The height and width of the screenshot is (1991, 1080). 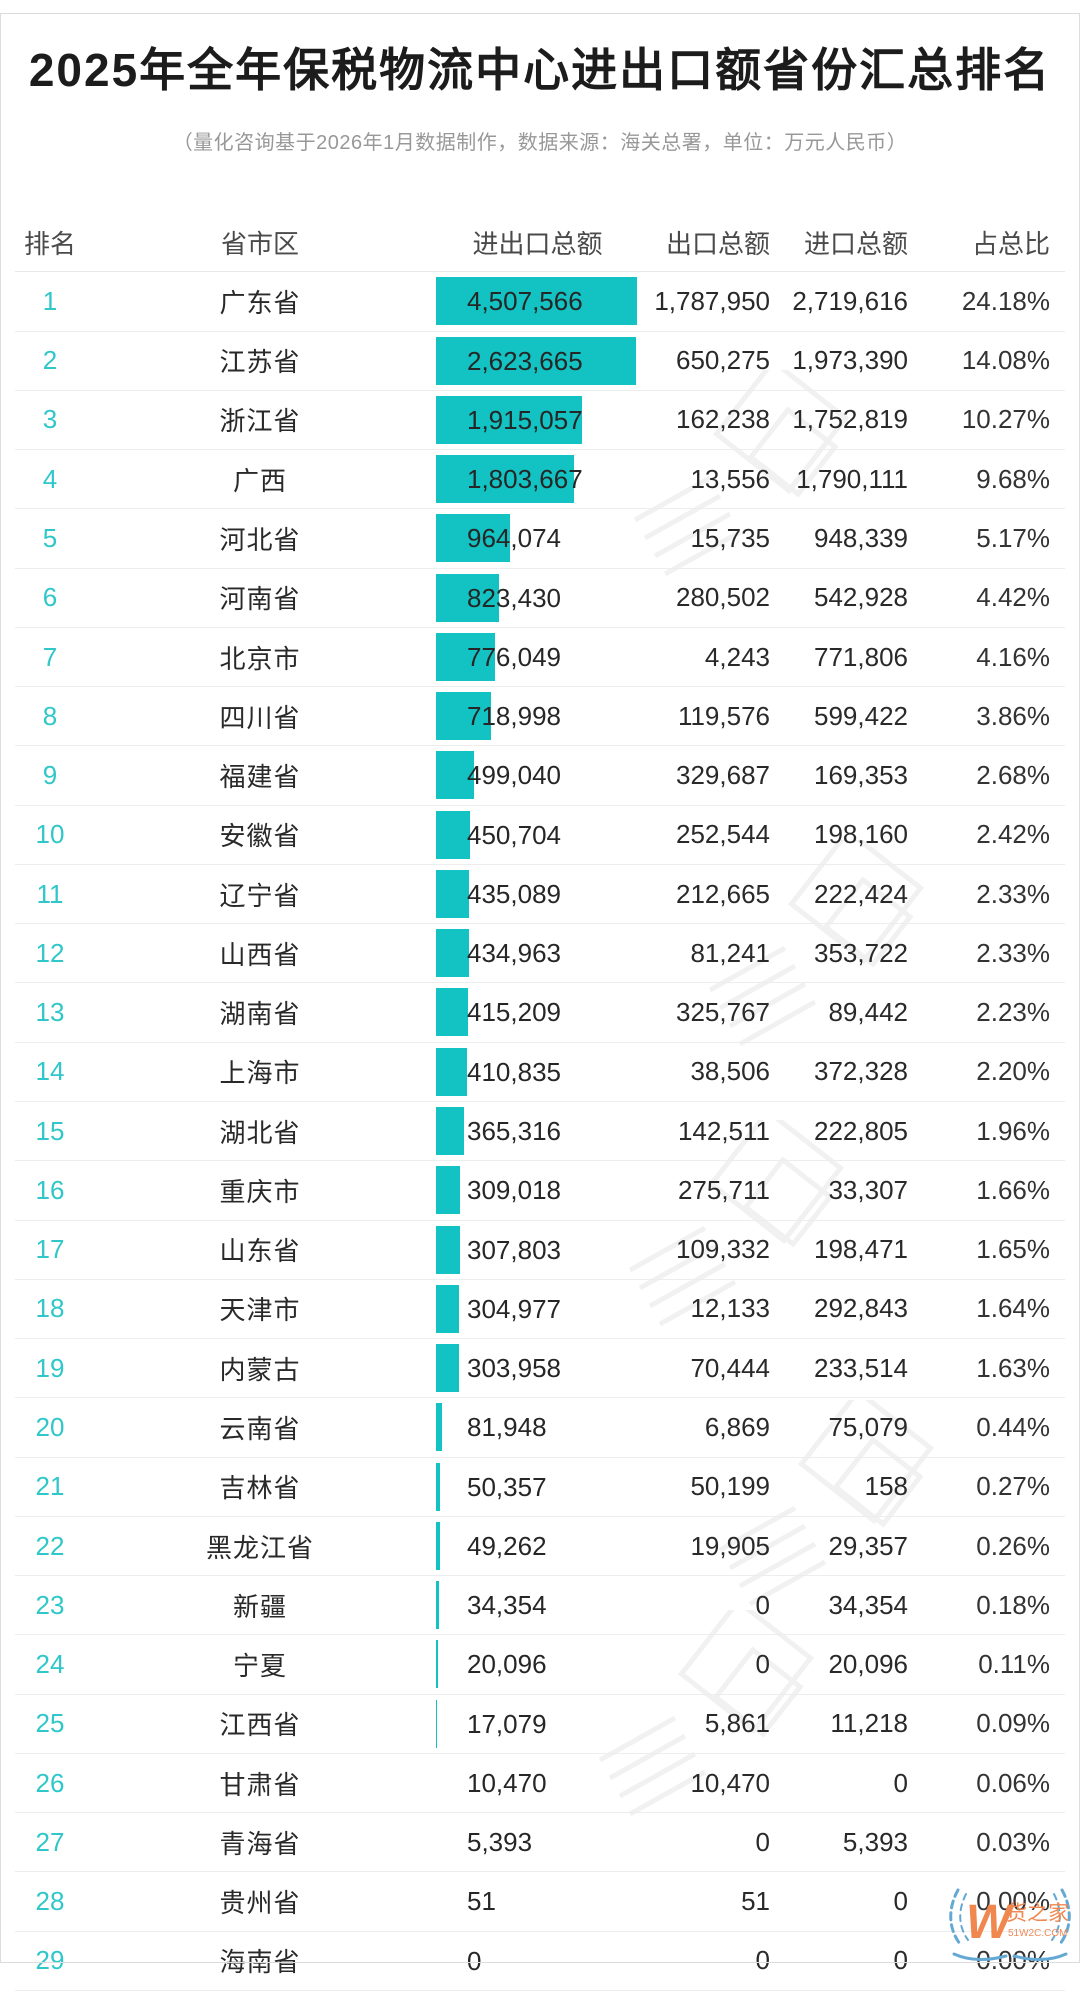 What do you see at coordinates (259, 480) in the screenshot?
I see `province-cell: 广西` at bounding box center [259, 480].